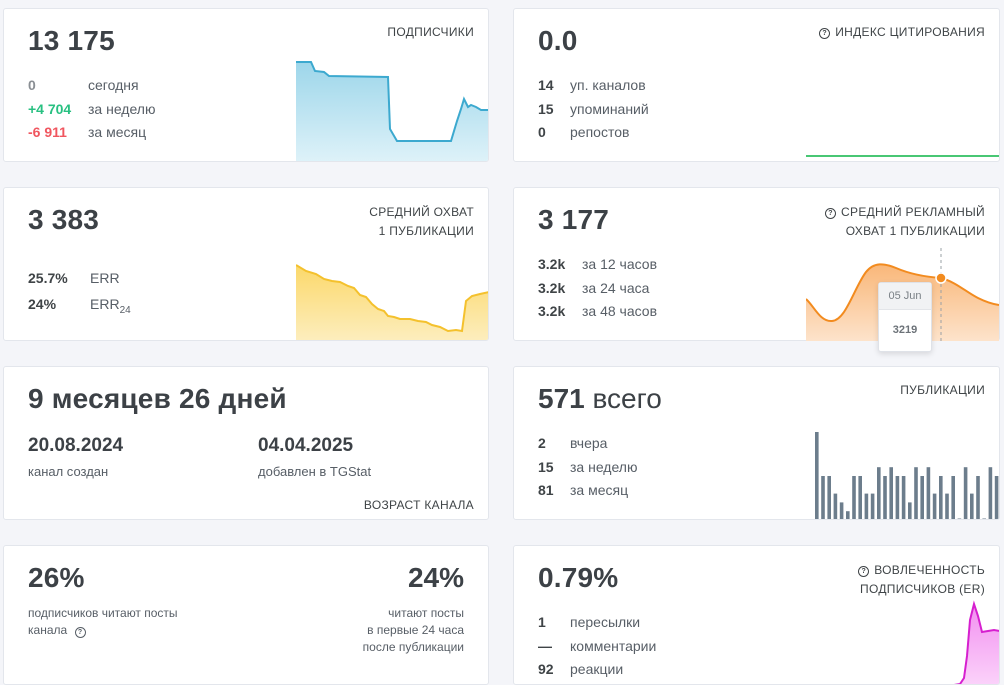 This screenshot has height=685, width=1004. What do you see at coordinates (546, 490) in the screenshot?
I see `publications-month-value: 81` at bounding box center [546, 490].